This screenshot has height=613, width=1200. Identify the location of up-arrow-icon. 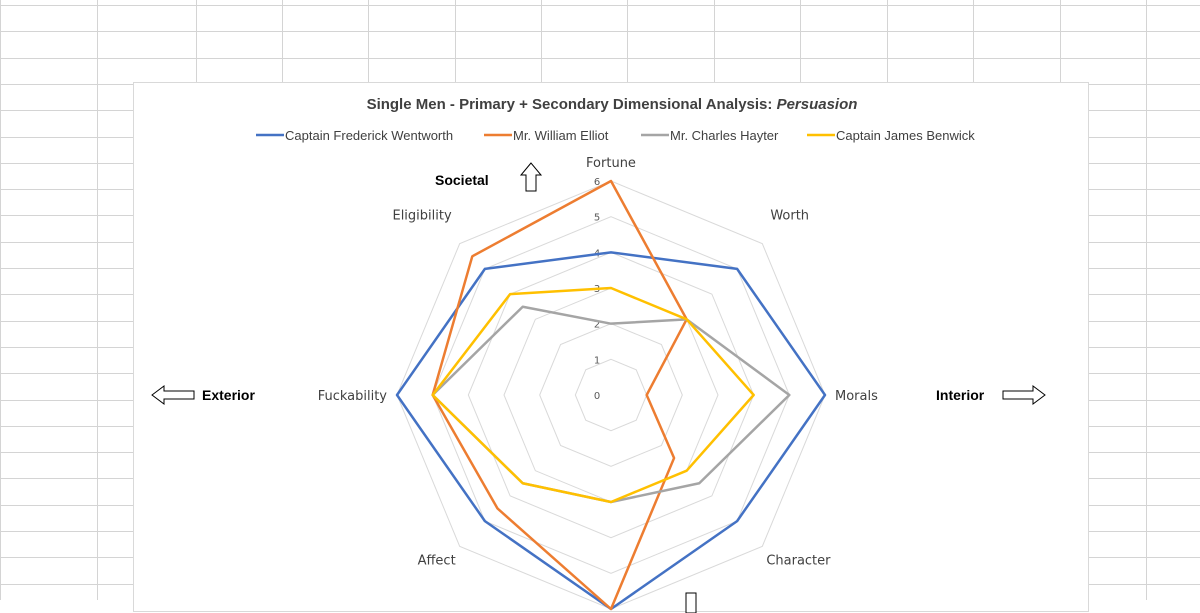
(531, 177).